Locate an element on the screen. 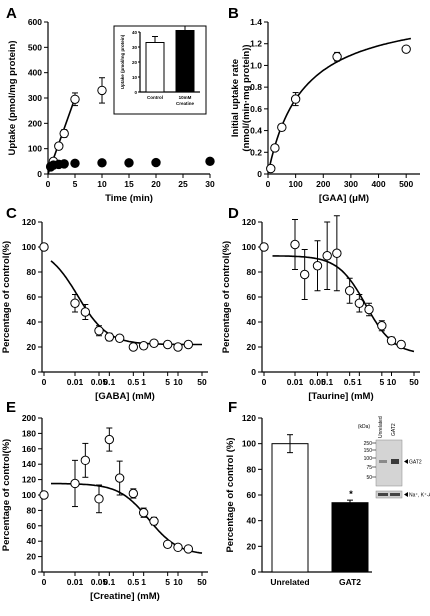  panel-b-xtick-label: 500 is located at coordinates (406, 184).